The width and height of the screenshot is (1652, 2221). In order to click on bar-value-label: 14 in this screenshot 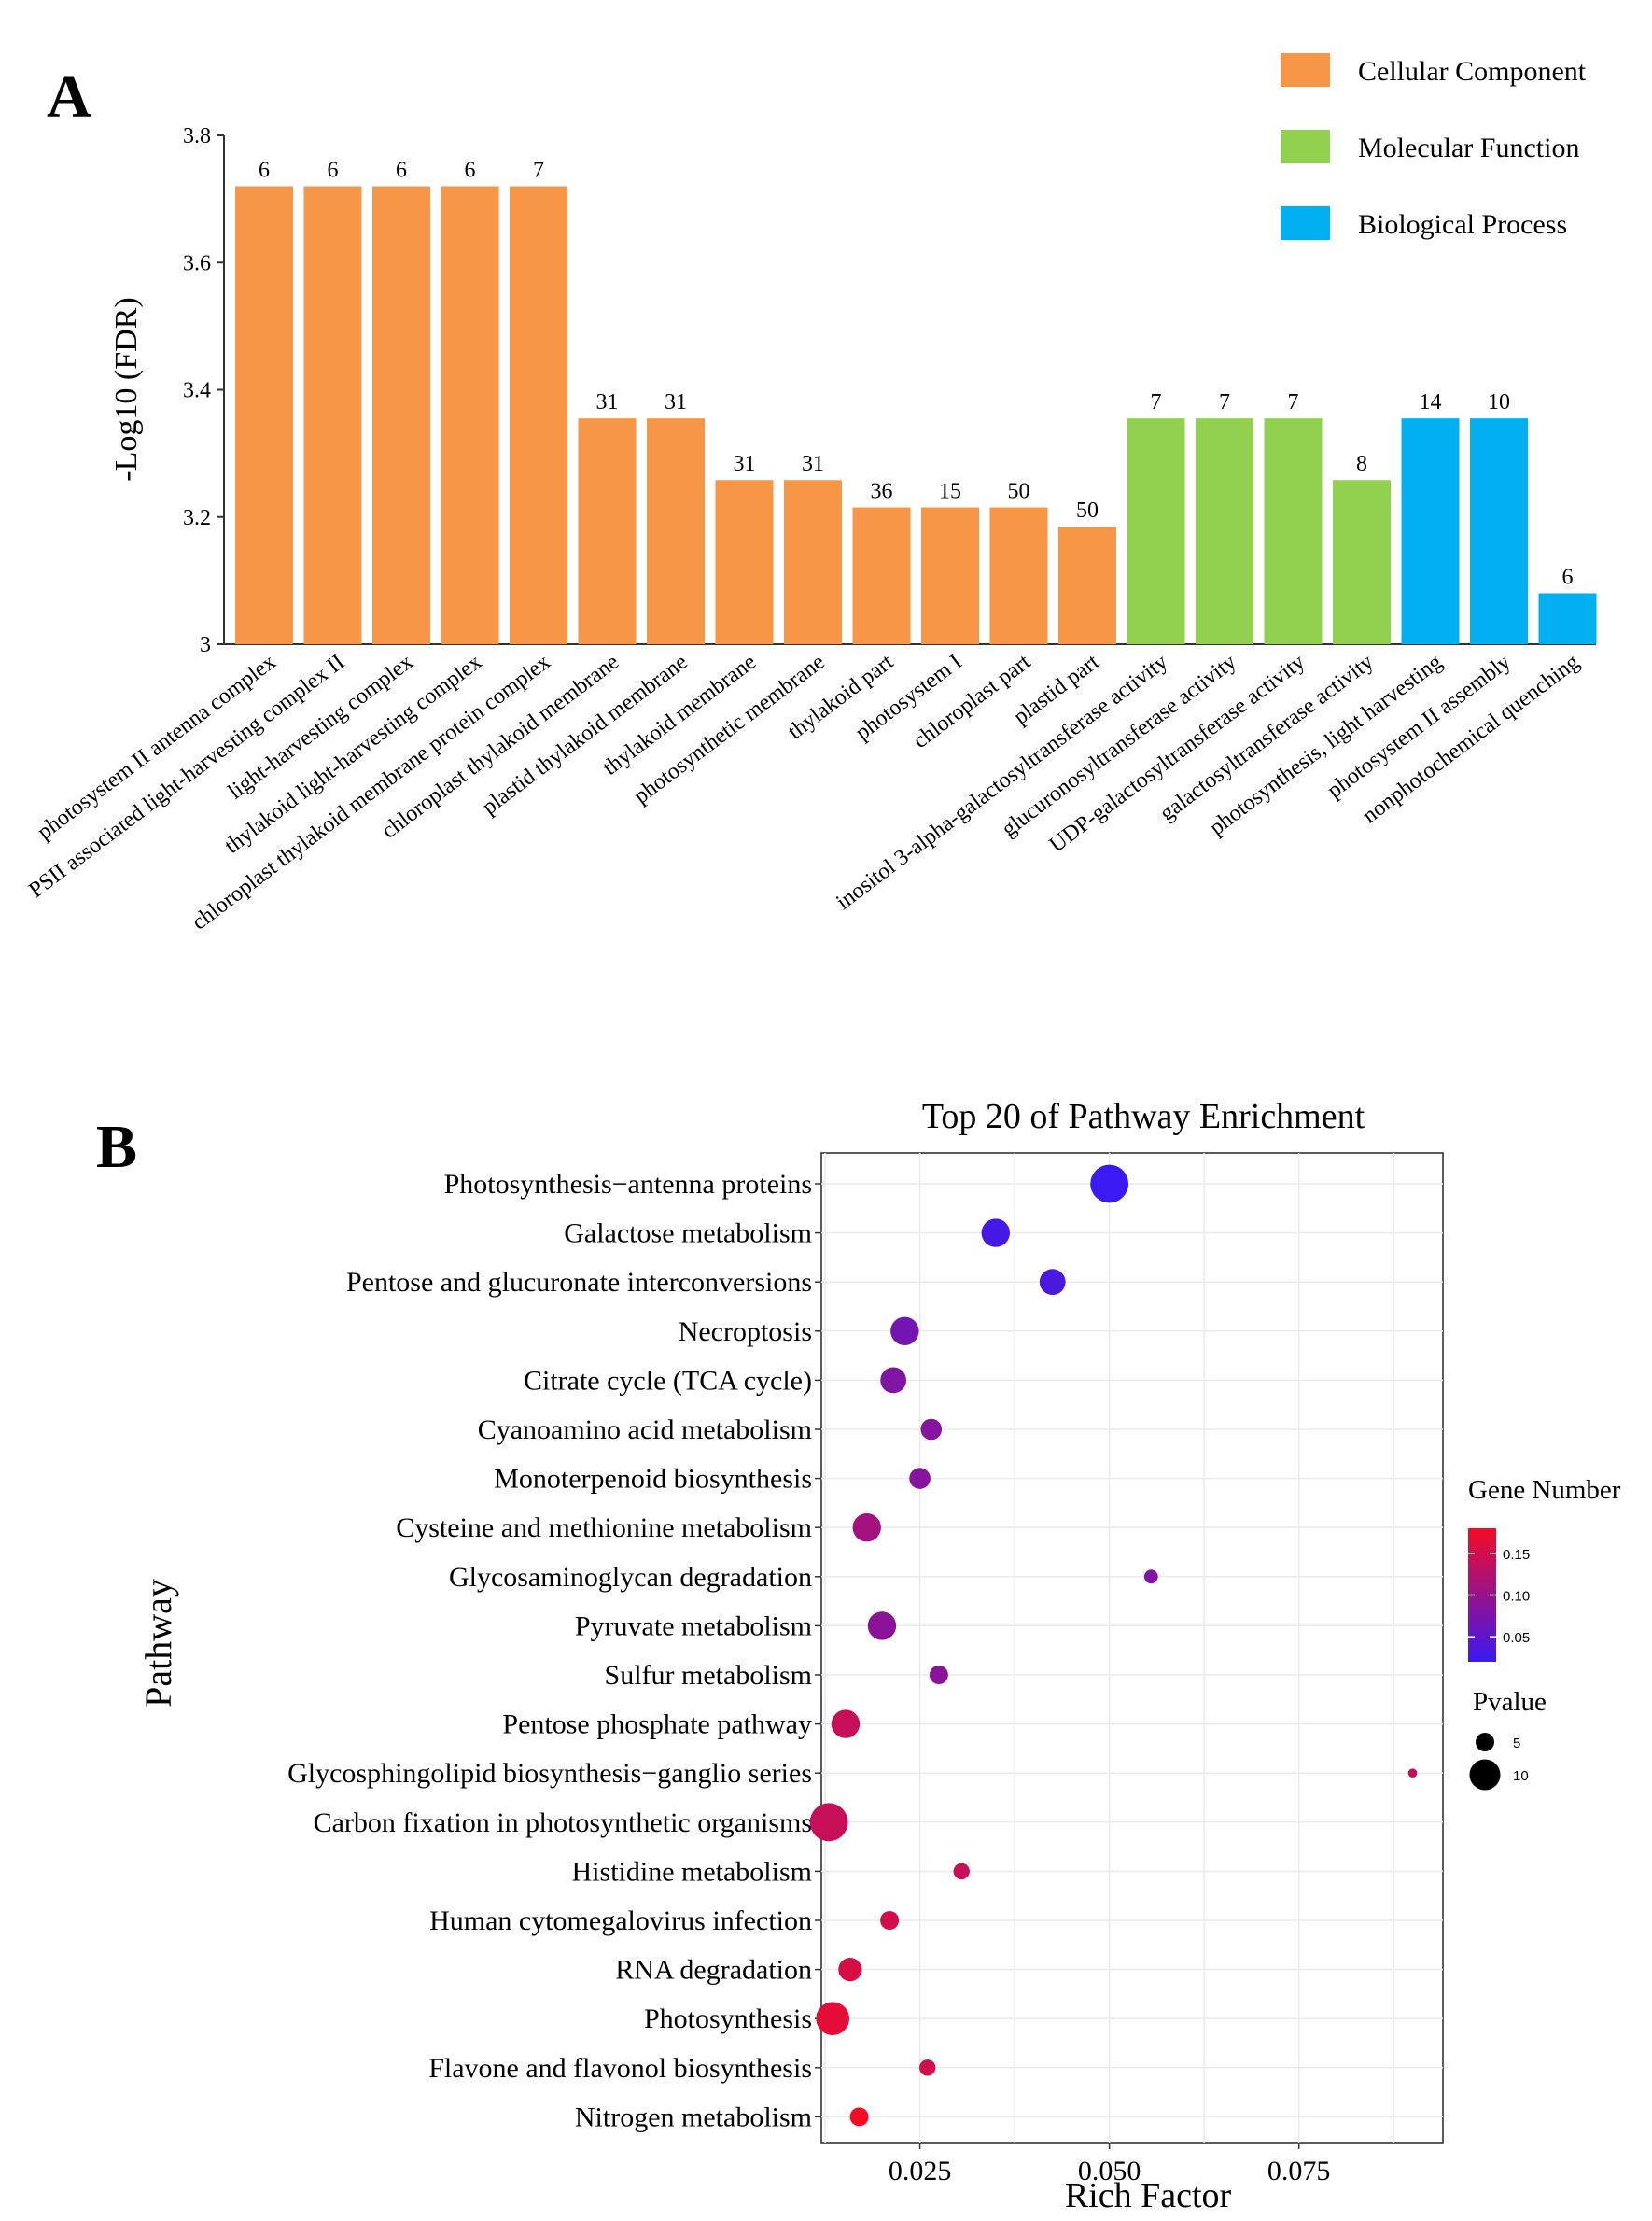, I will do `click(1431, 402)`.